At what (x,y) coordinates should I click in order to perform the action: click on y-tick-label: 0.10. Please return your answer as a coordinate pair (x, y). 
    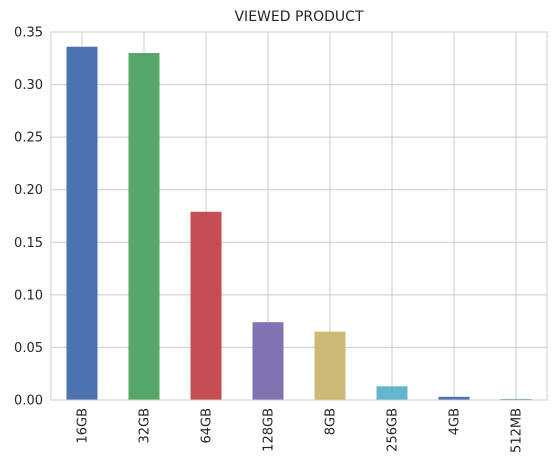
    Looking at the image, I should click on (28, 295).